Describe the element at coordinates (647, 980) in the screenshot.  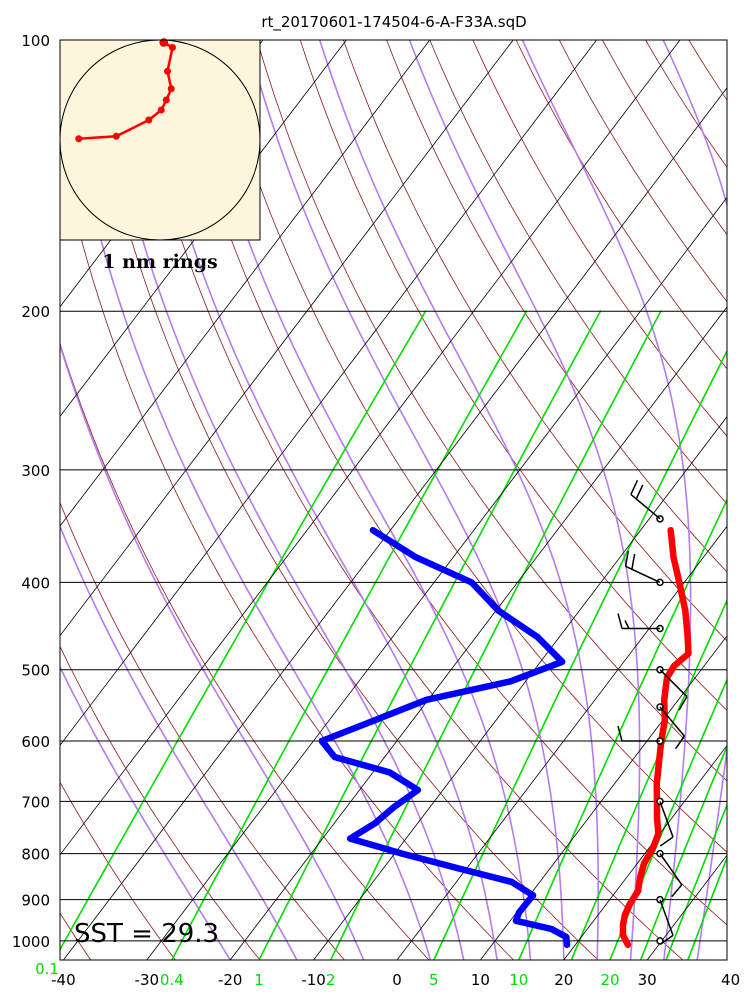
I see `temperature-tick-label: 30` at that location.